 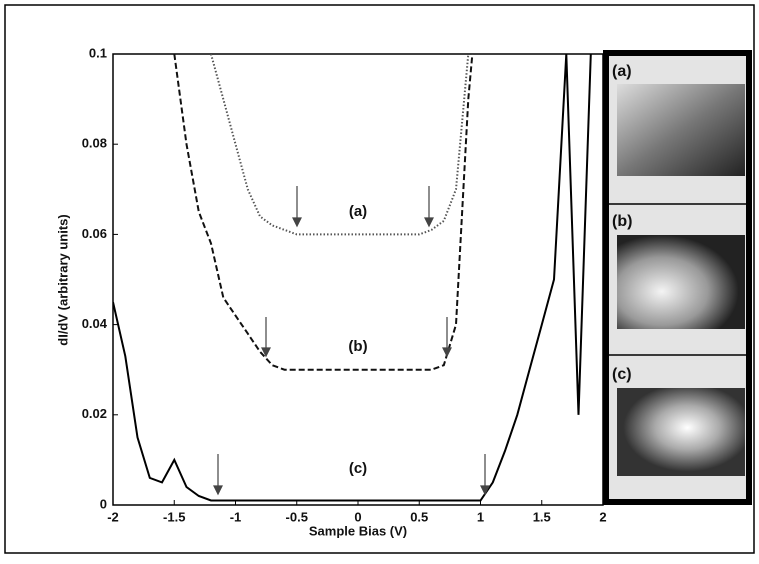 I want to click on x-tick-label: 0.5, so click(x=419, y=516).